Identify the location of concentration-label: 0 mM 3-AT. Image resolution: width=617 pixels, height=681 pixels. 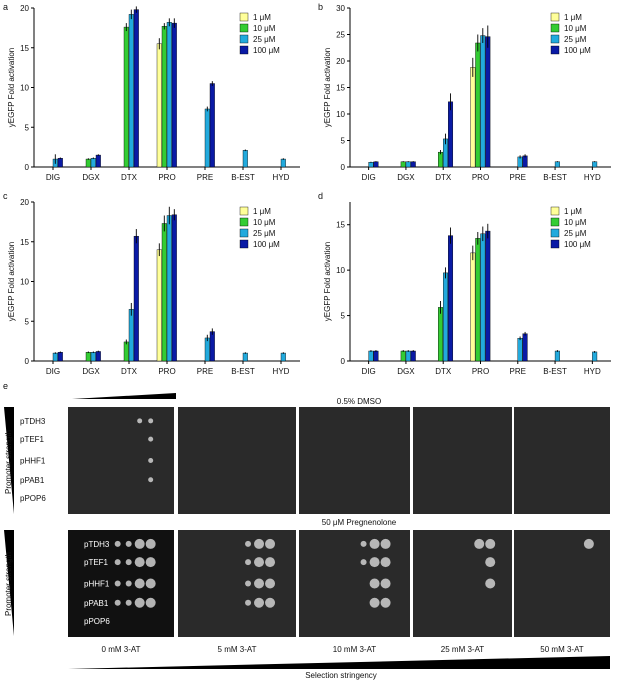
(121, 649).